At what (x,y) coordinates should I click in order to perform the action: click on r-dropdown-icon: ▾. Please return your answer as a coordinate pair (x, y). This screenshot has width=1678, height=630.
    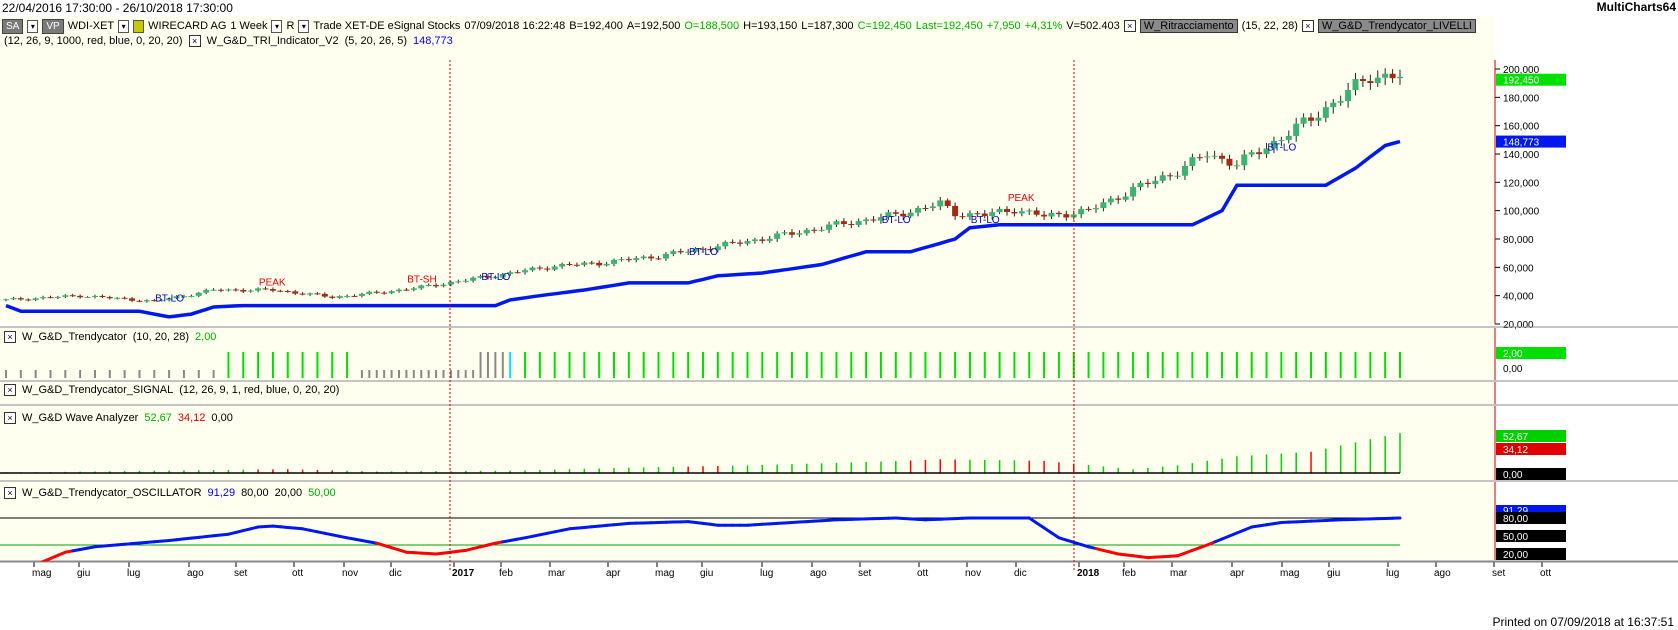
    Looking at the image, I should click on (304, 26).